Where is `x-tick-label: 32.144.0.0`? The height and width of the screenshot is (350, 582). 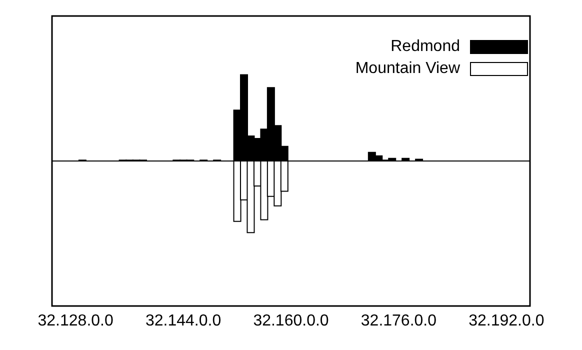 x-tick-label: 32.144.0.0 is located at coordinates (183, 321).